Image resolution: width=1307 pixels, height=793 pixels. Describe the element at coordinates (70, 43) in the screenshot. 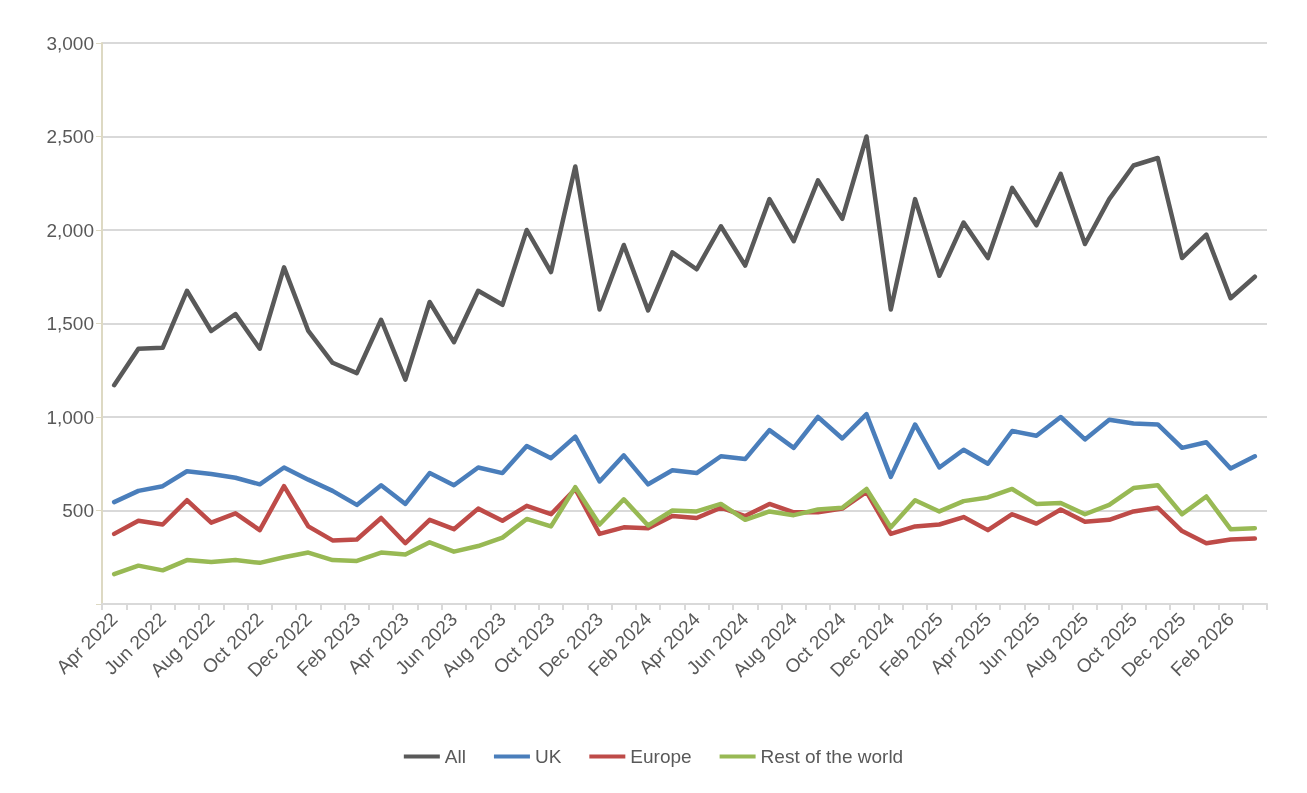

I see `y-tick-label: 3,000` at that location.